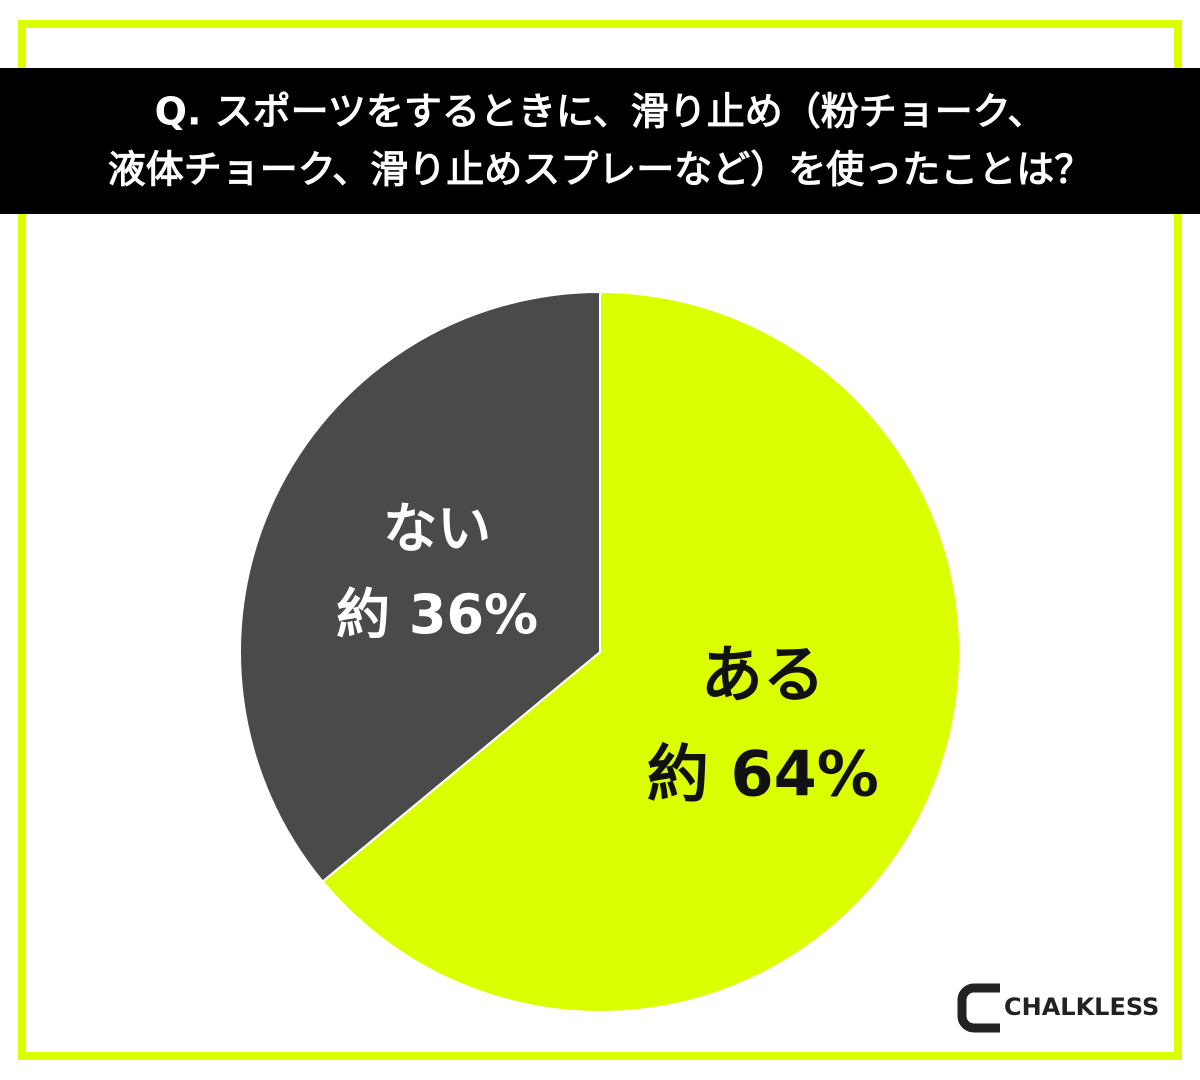  Describe the element at coordinates (978, 1008) in the screenshot. I see `logo-mark` at that location.